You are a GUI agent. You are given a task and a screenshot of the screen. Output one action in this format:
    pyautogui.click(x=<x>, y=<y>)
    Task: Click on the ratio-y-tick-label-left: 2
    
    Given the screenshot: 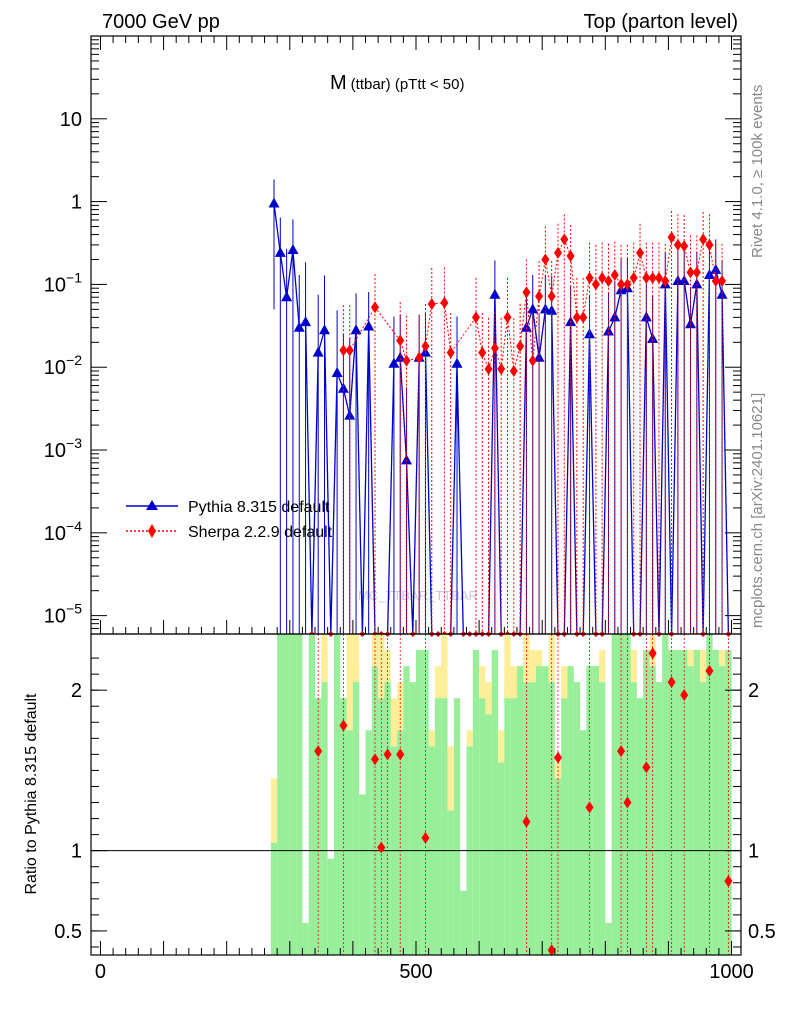 What is the action you would take?
    pyautogui.click(x=76, y=691)
    